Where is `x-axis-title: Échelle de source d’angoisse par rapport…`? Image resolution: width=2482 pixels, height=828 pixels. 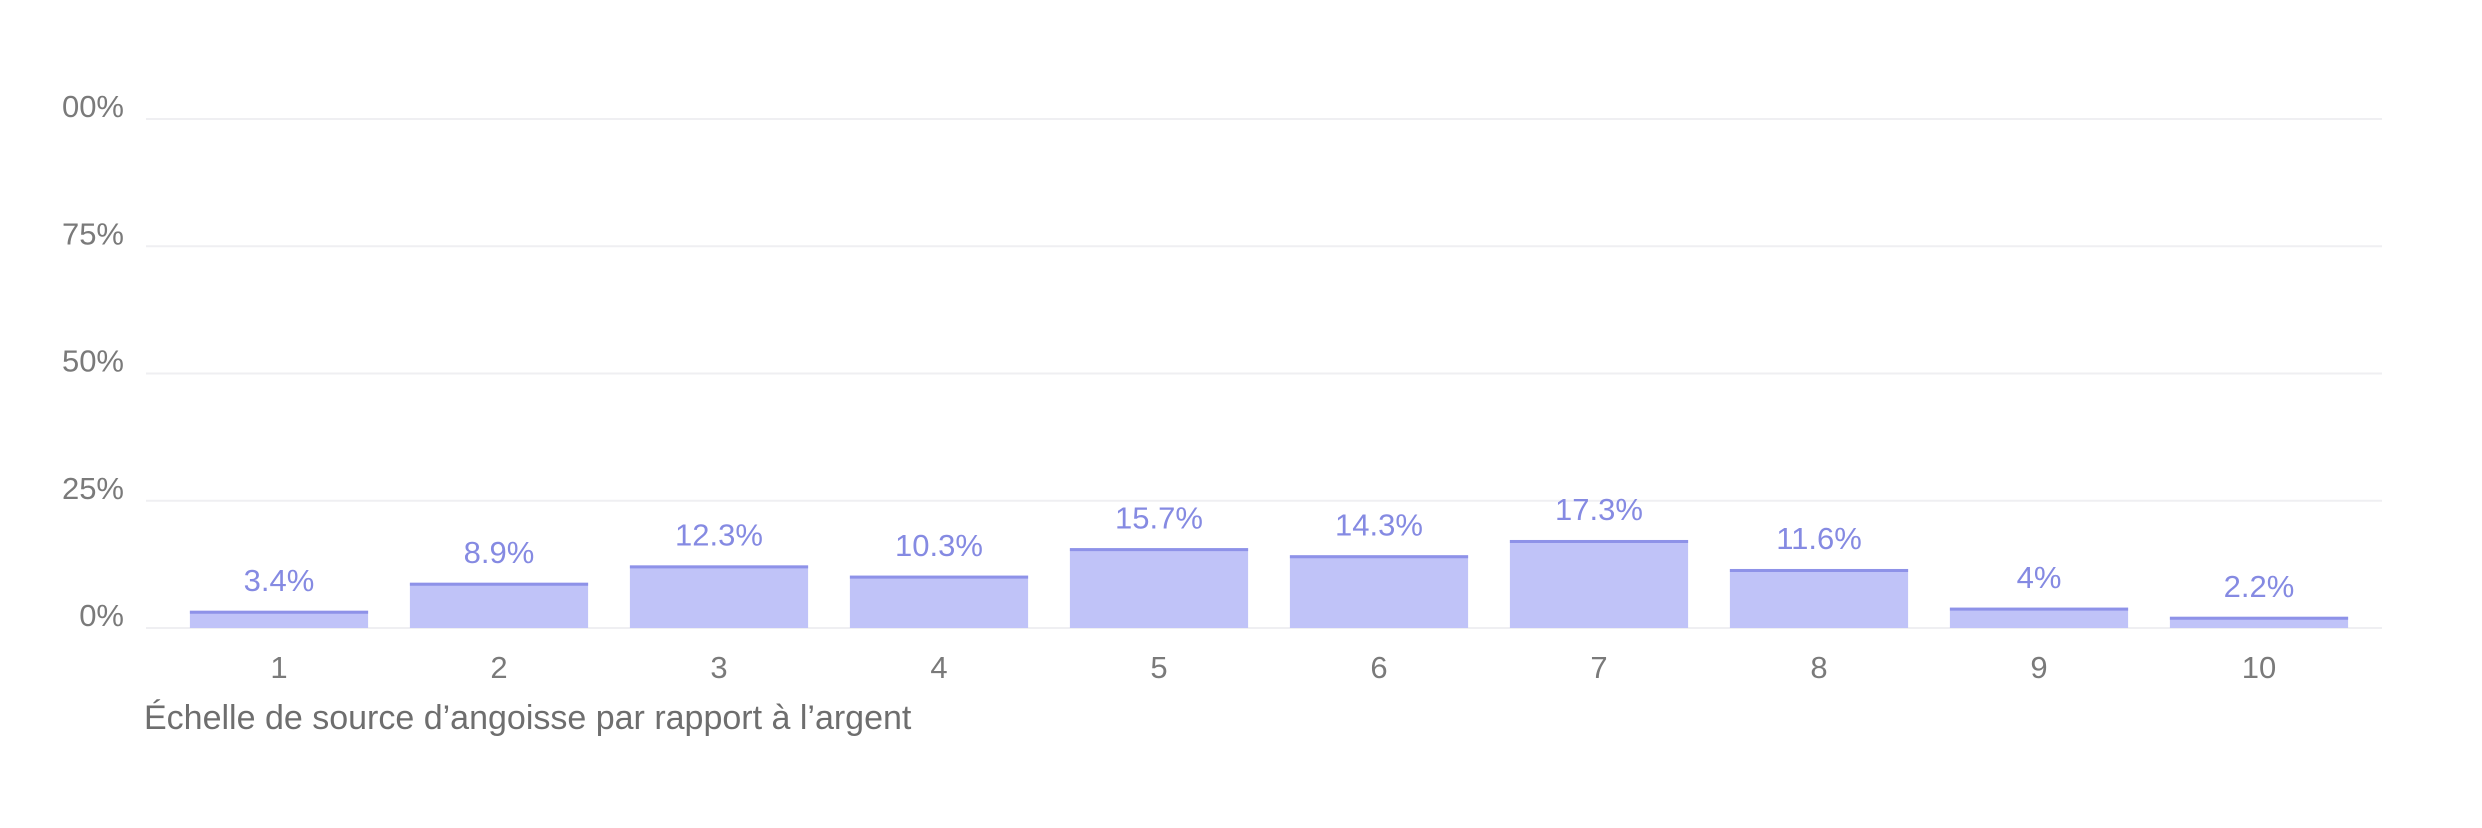 x-axis-title: Échelle de source d’angoisse par rapport… is located at coordinates (528, 718).